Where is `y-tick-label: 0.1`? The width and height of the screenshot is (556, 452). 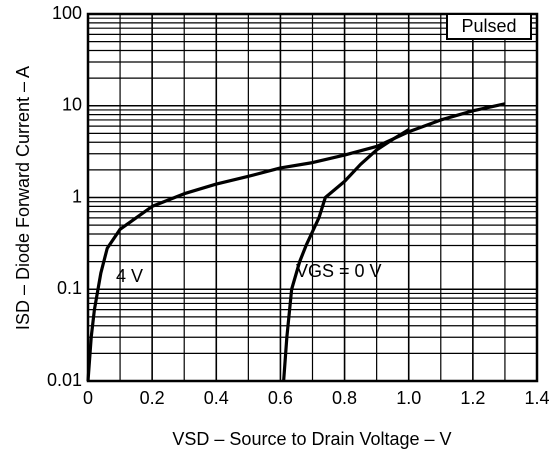 y-tick-label: 0.1 is located at coordinates (69, 288).